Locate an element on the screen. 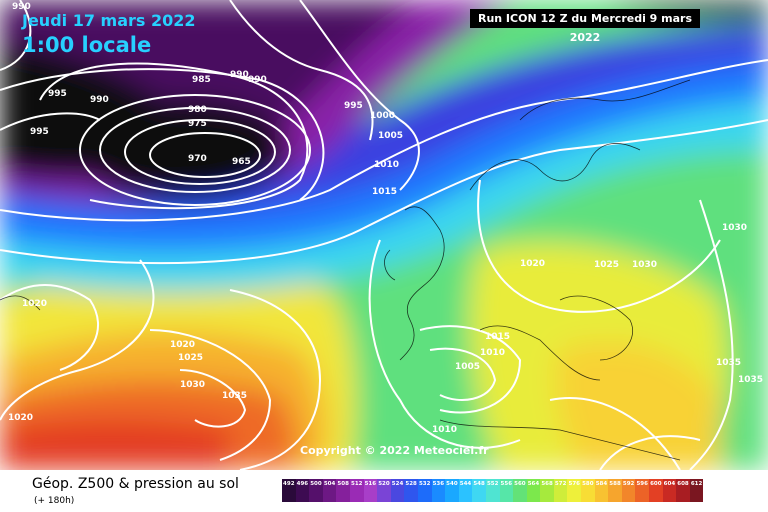 Image resolution: width=768 pixels, height=512 pixels. color-scale-value: 584 is located at coordinates (601, 484).